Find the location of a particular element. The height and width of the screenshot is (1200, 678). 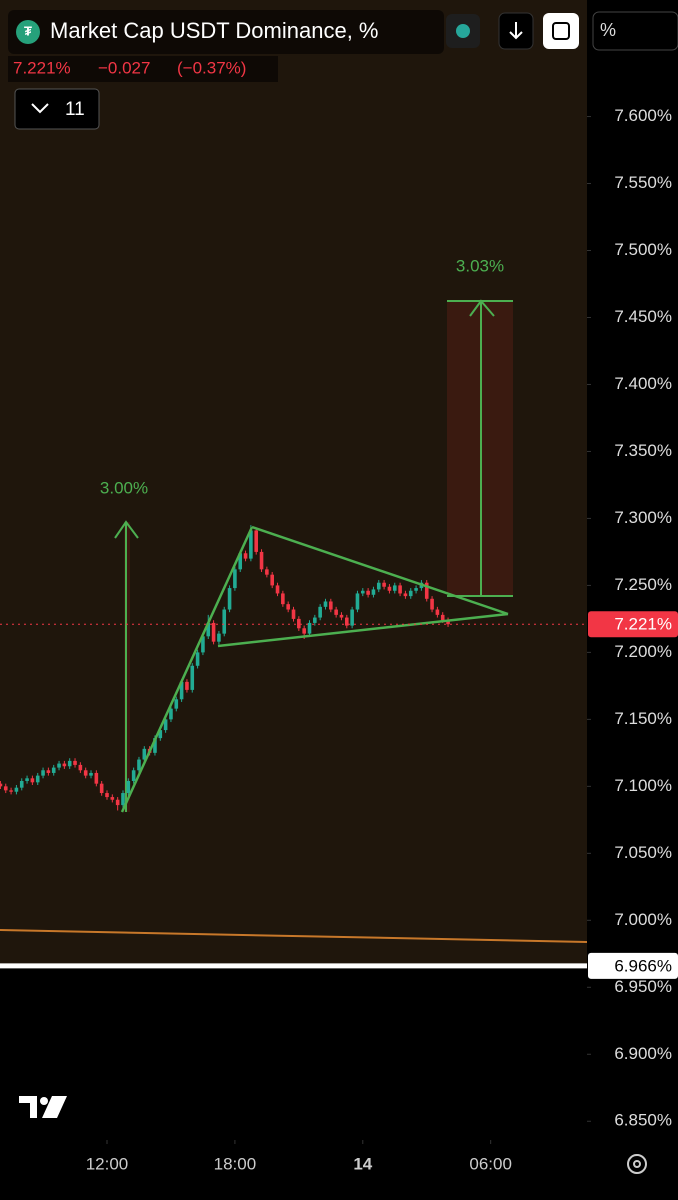

symbol-icon-glyph: ₮ is located at coordinates (28, 30).